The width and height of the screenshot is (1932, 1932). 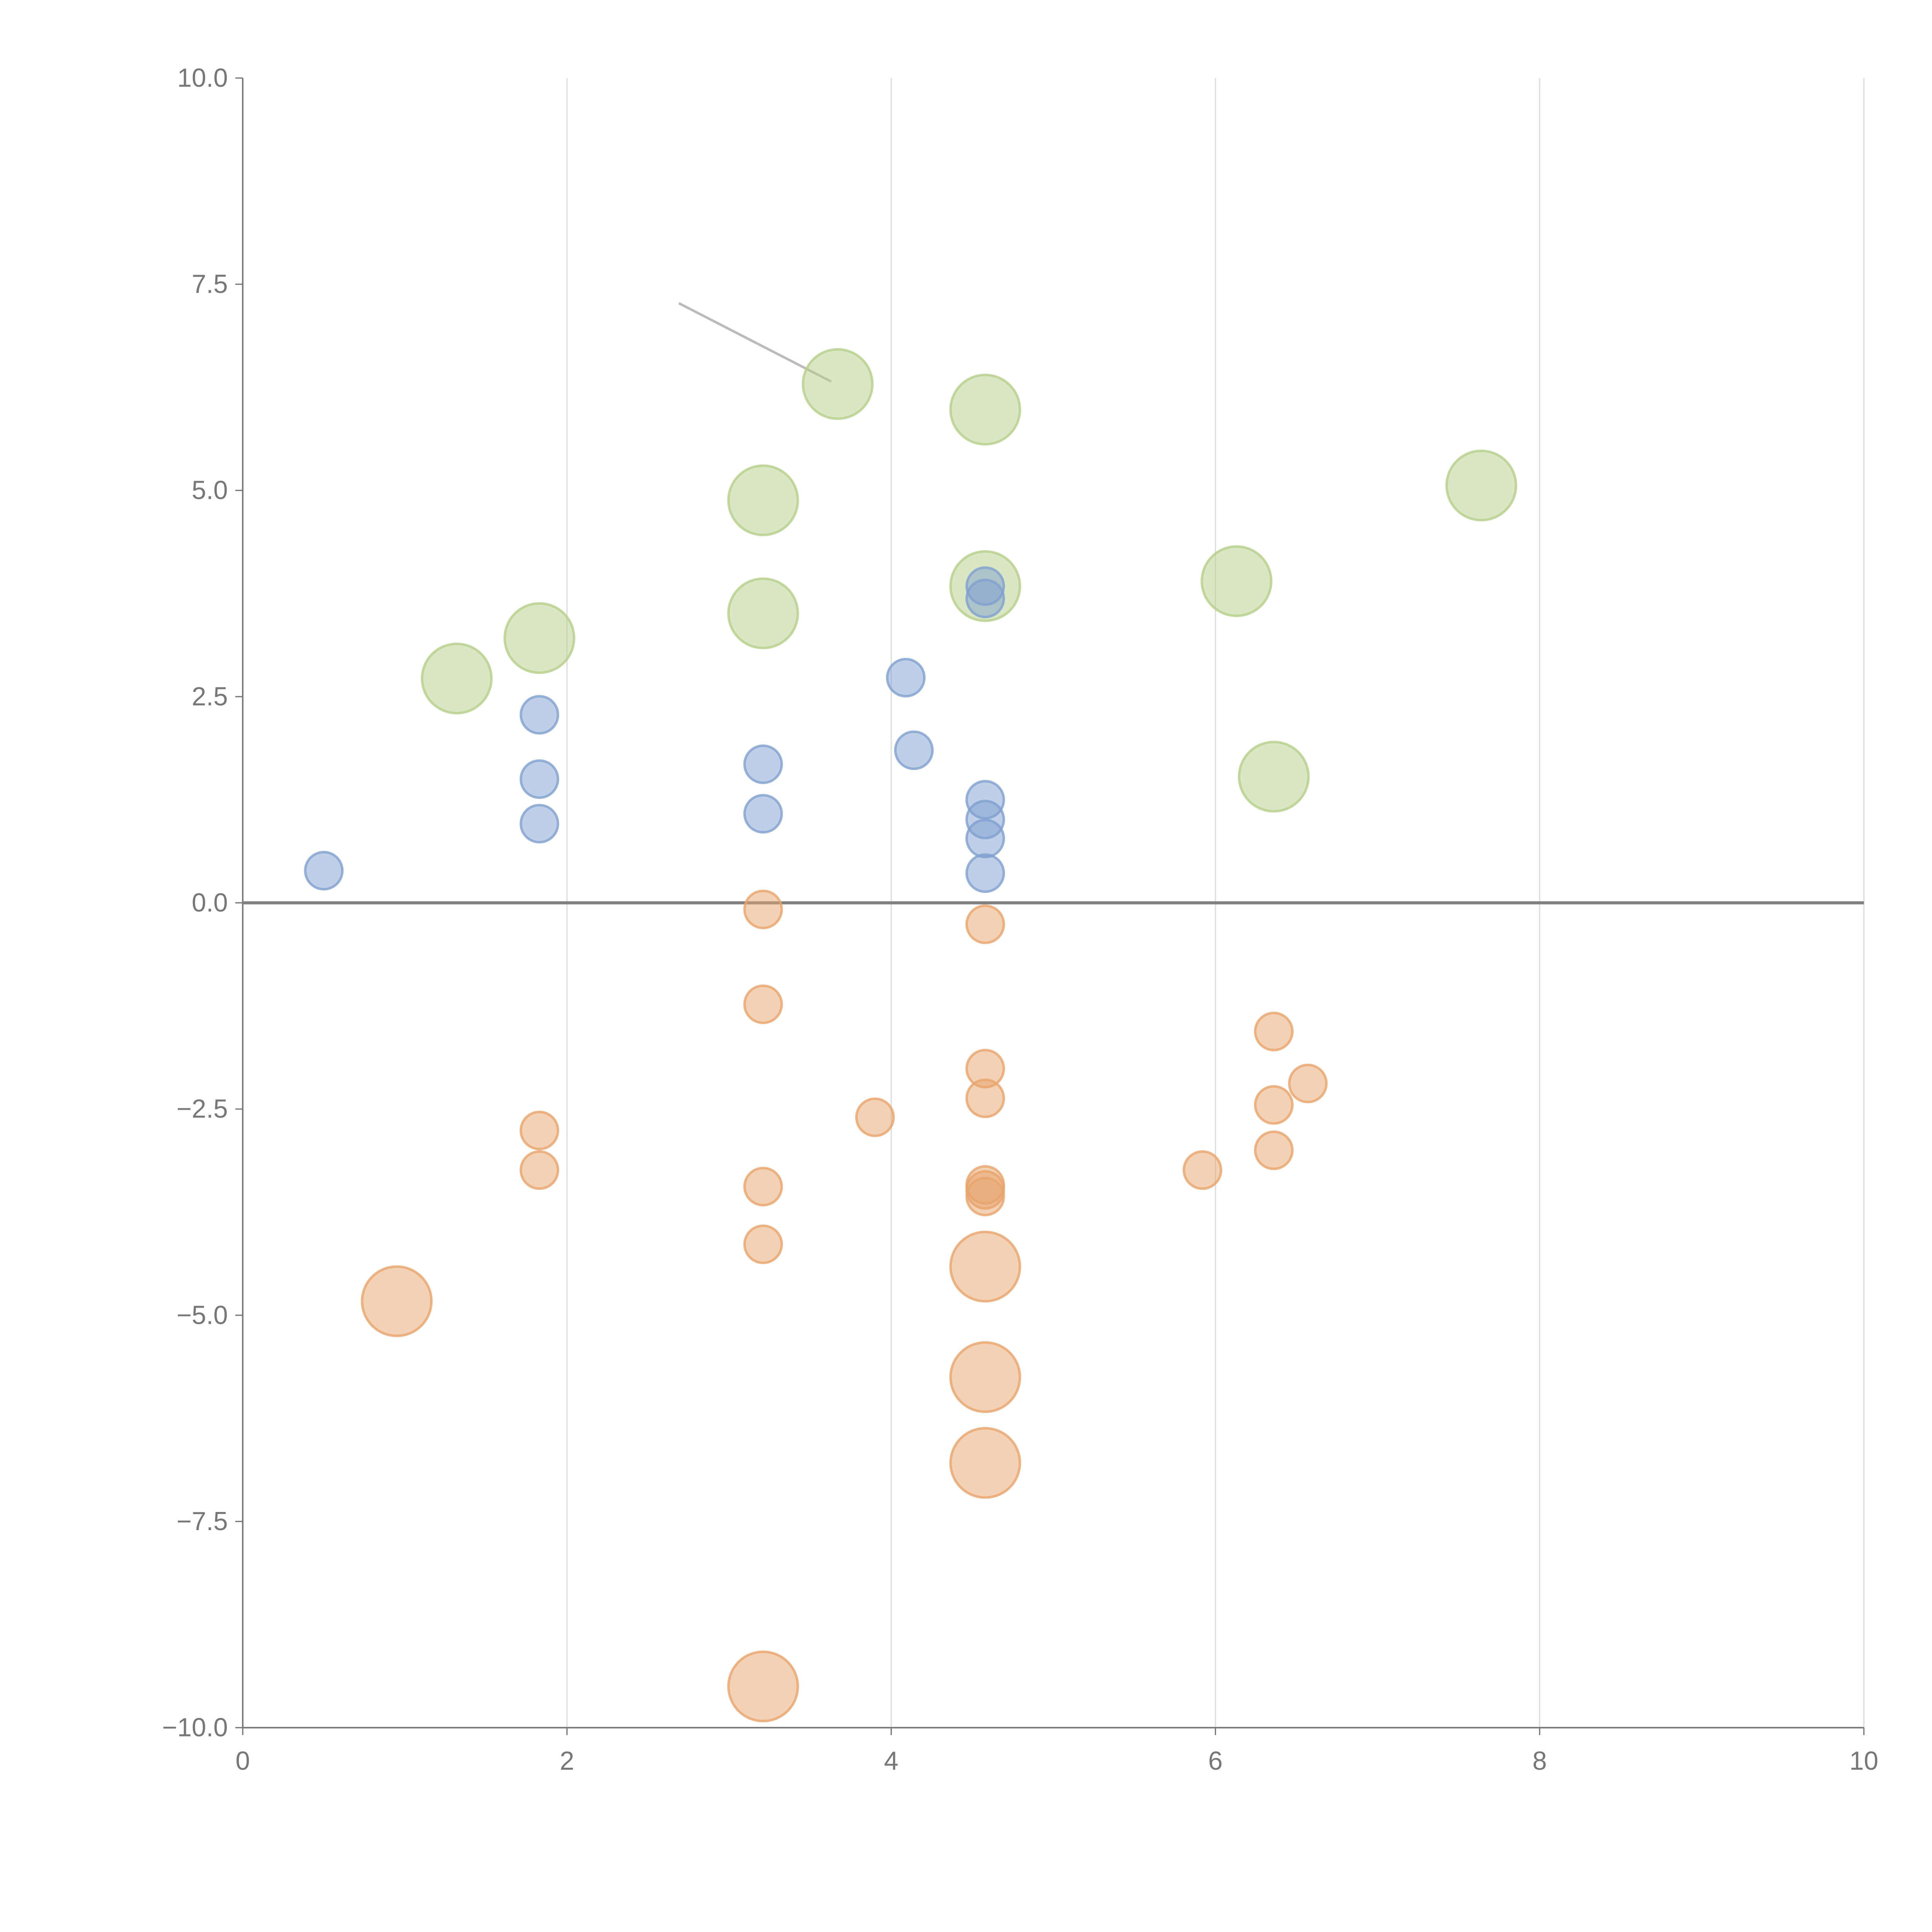 What do you see at coordinates (202, 1522) in the screenshot?
I see `y-tick-label: −7.5` at bounding box center [202, 1522].